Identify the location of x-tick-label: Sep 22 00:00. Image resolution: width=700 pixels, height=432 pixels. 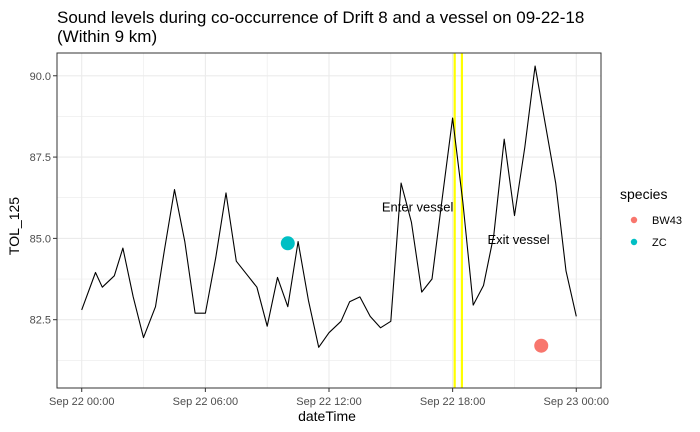
(81, 402).